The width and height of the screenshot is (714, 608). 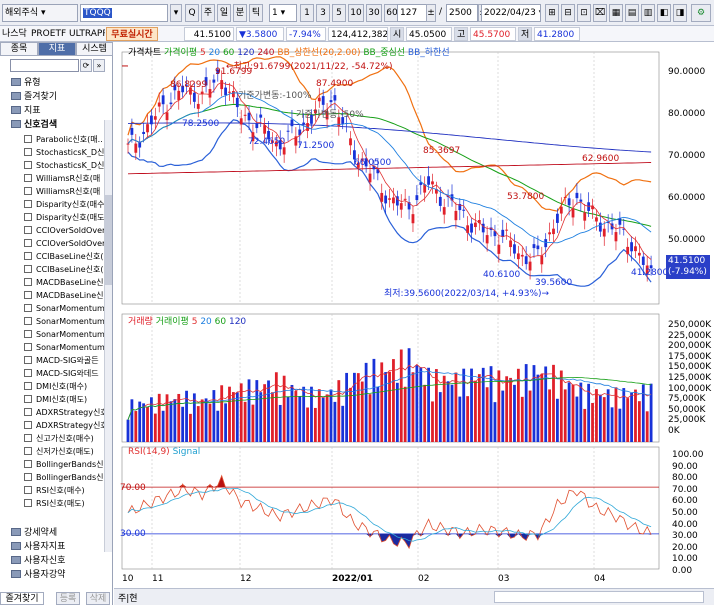 What do you see at coordinates (128, 599) in the screenshot?
I see `bottom-bar-icons: 주|현` at bounding box center [128, 599].